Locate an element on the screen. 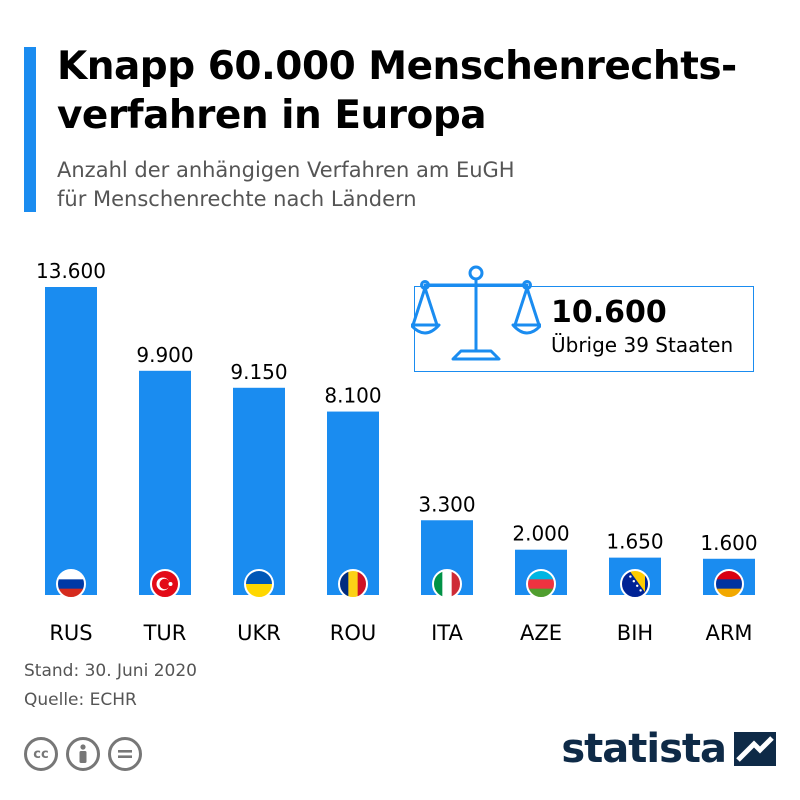  license-icons: cc is located at coordinates (83, 754).